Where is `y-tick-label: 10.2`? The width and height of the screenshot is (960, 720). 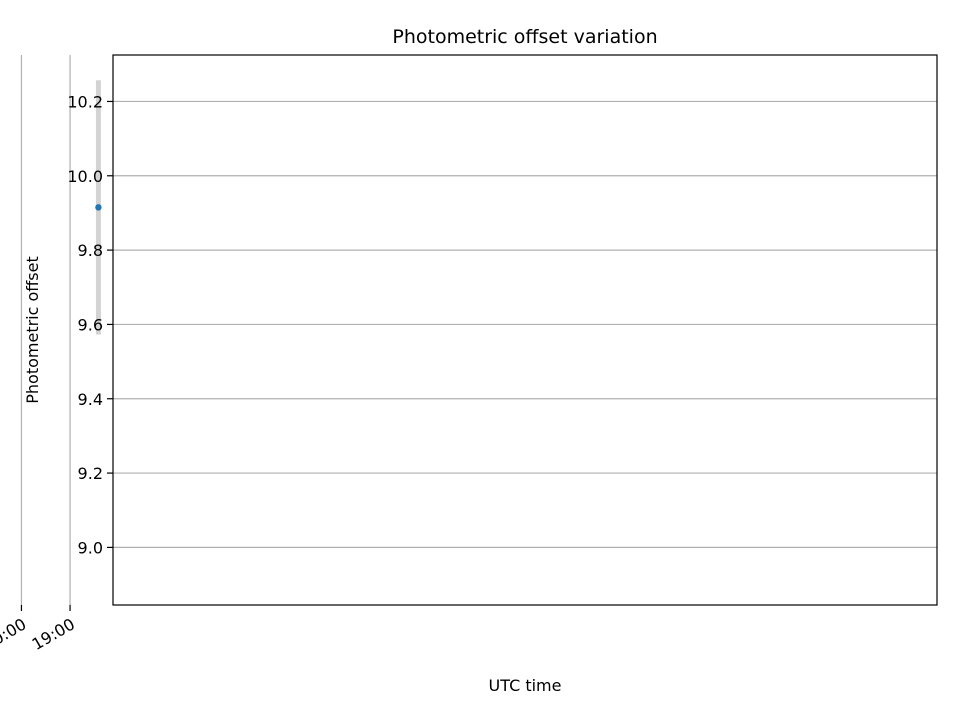 y-tick-label: 10.2 is located at coordinates (85, 101).